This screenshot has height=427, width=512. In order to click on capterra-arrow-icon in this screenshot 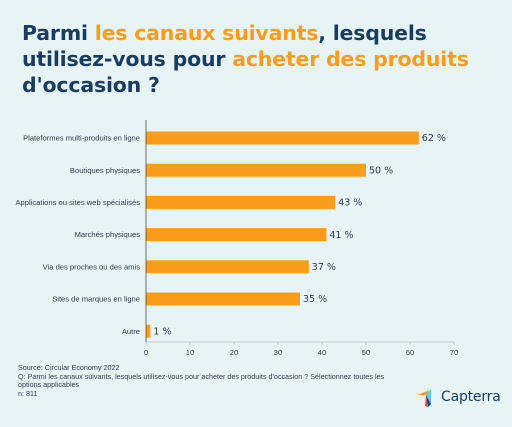, I will do `click(424, 398)`.